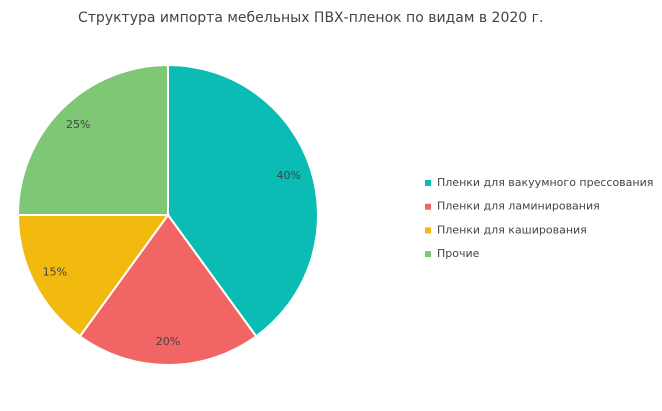 This screenshot has height=411, width=662. Describe the element at coordinates (289, 175) in the screenshot. I see `slice-label: 40%` at that location.